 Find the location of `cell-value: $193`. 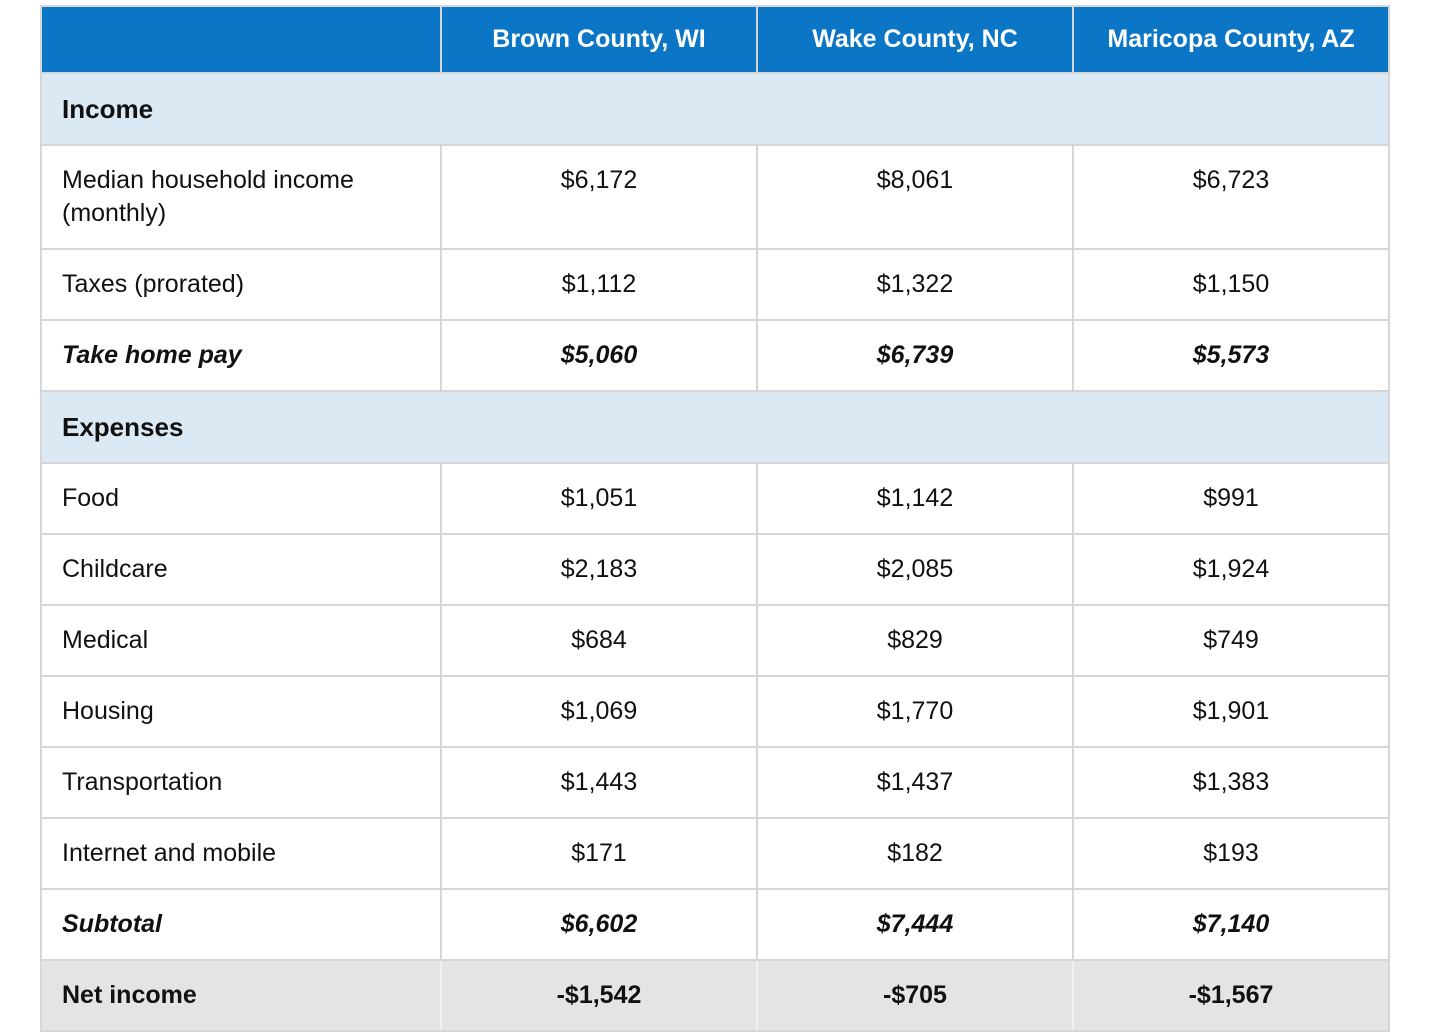

cell-value: $193 is located at coordinates (1231, 853).